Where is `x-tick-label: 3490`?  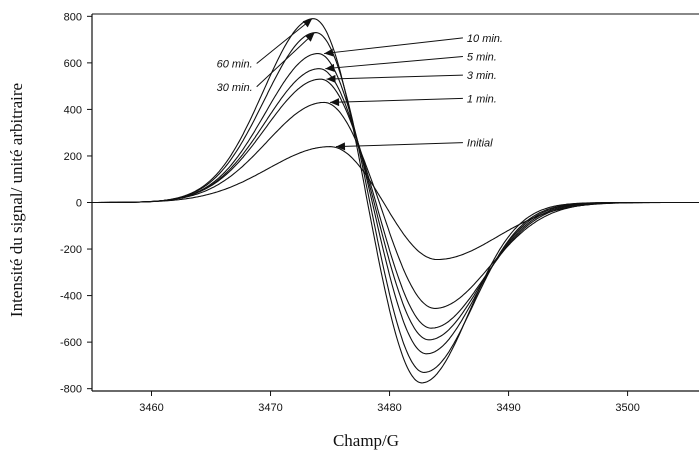 x-tick-label: 3490 is located at coordinates (508, 408).